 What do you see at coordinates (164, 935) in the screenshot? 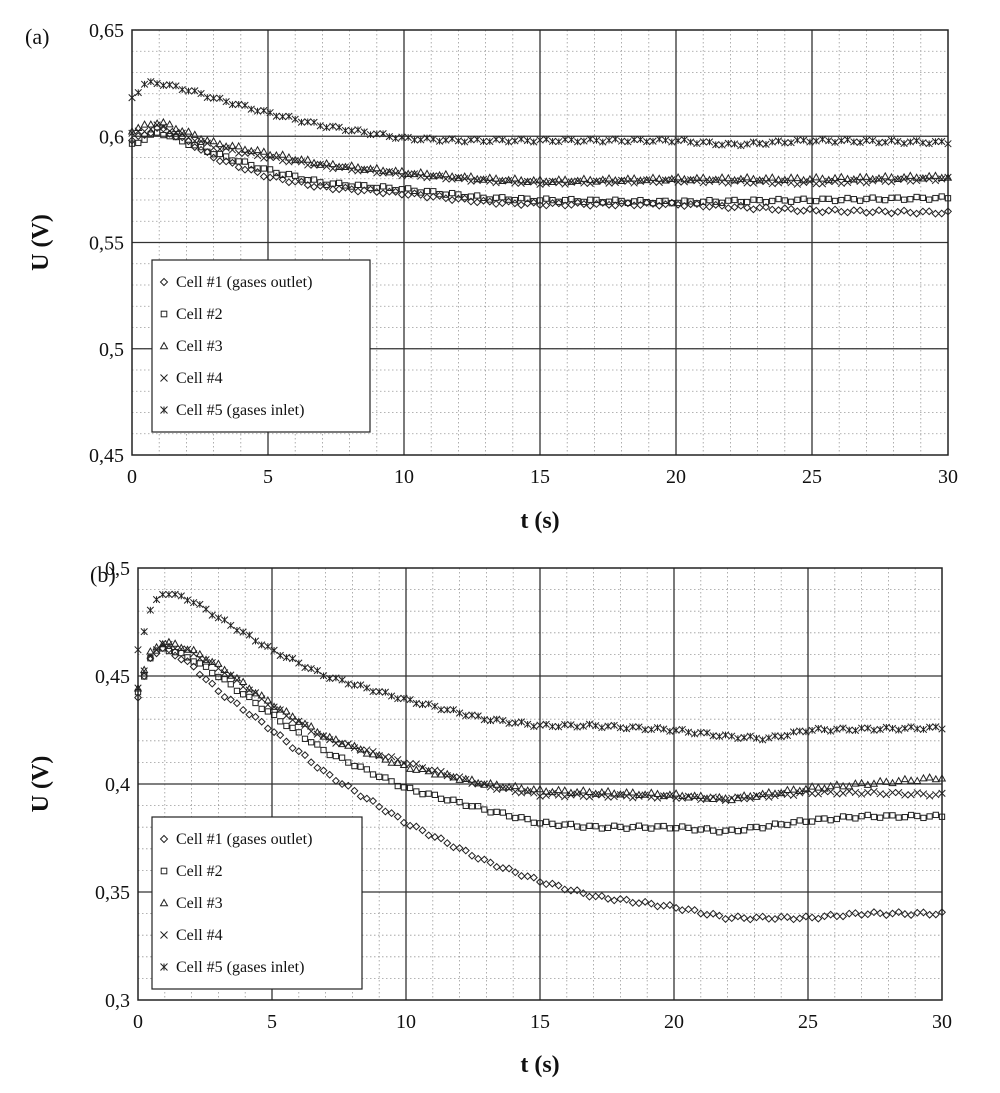
I see `legend-marker` at bounding box center [164, 935].